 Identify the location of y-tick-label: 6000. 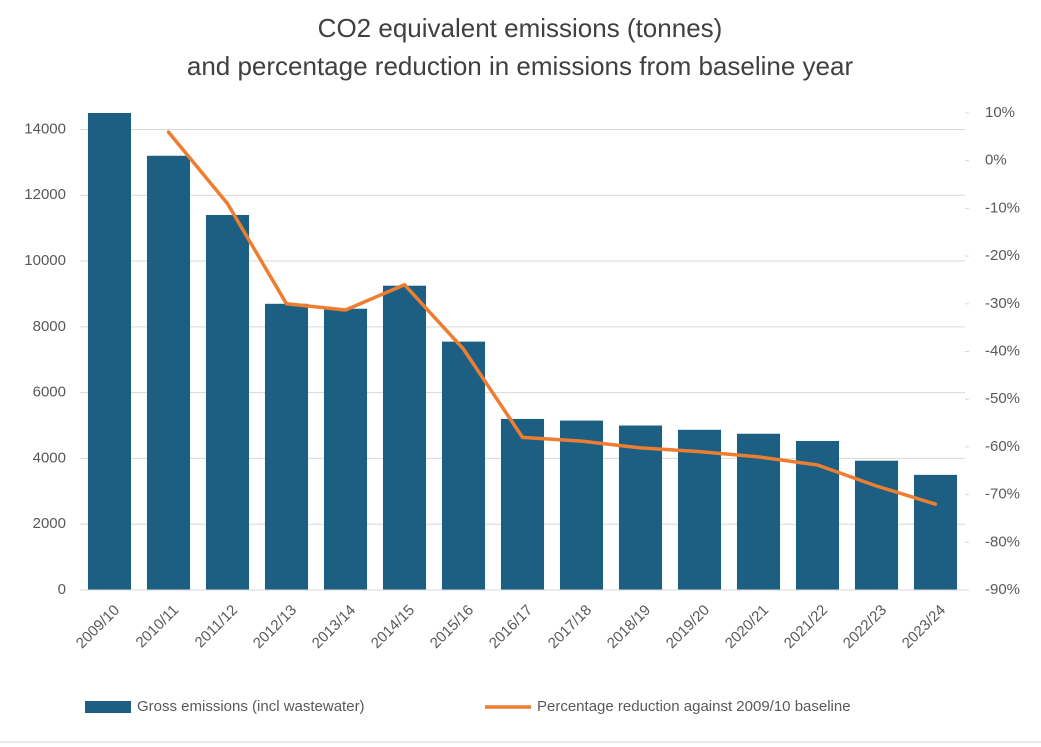
(49, 392).